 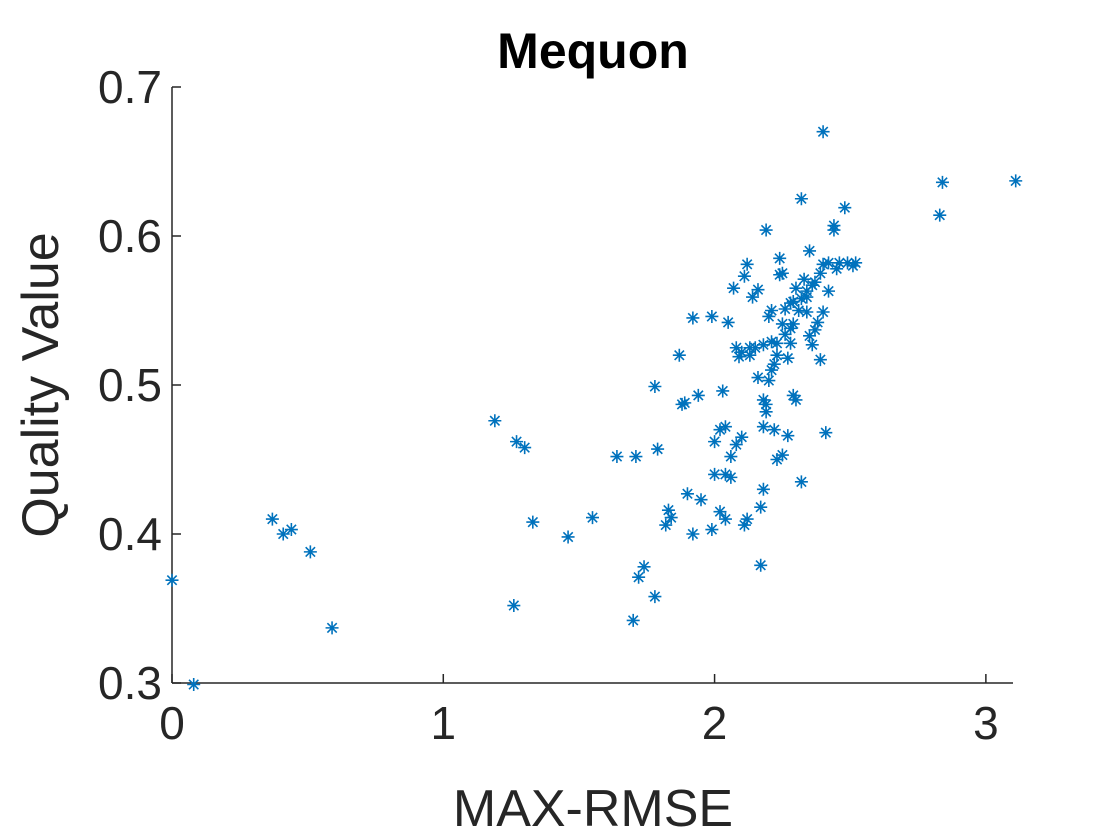 I want to click on x-ticks: 0 1 2 3, so click(x=579, y=711).